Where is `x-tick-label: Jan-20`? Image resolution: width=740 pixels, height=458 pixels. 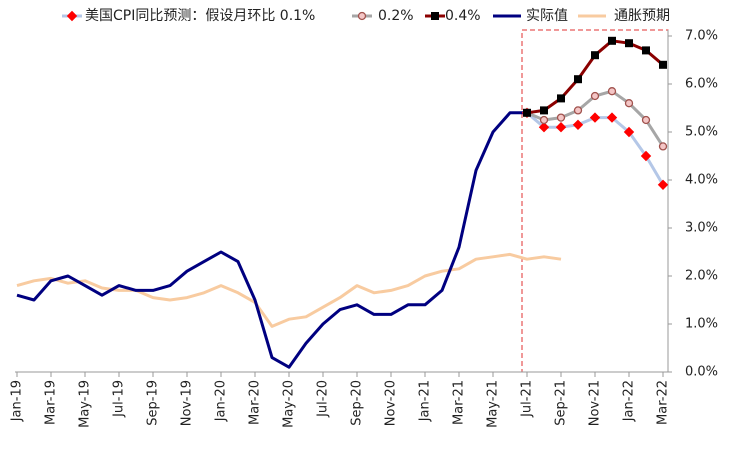
x-tick-label: Jan-20 is located at coordinates (221, 401).